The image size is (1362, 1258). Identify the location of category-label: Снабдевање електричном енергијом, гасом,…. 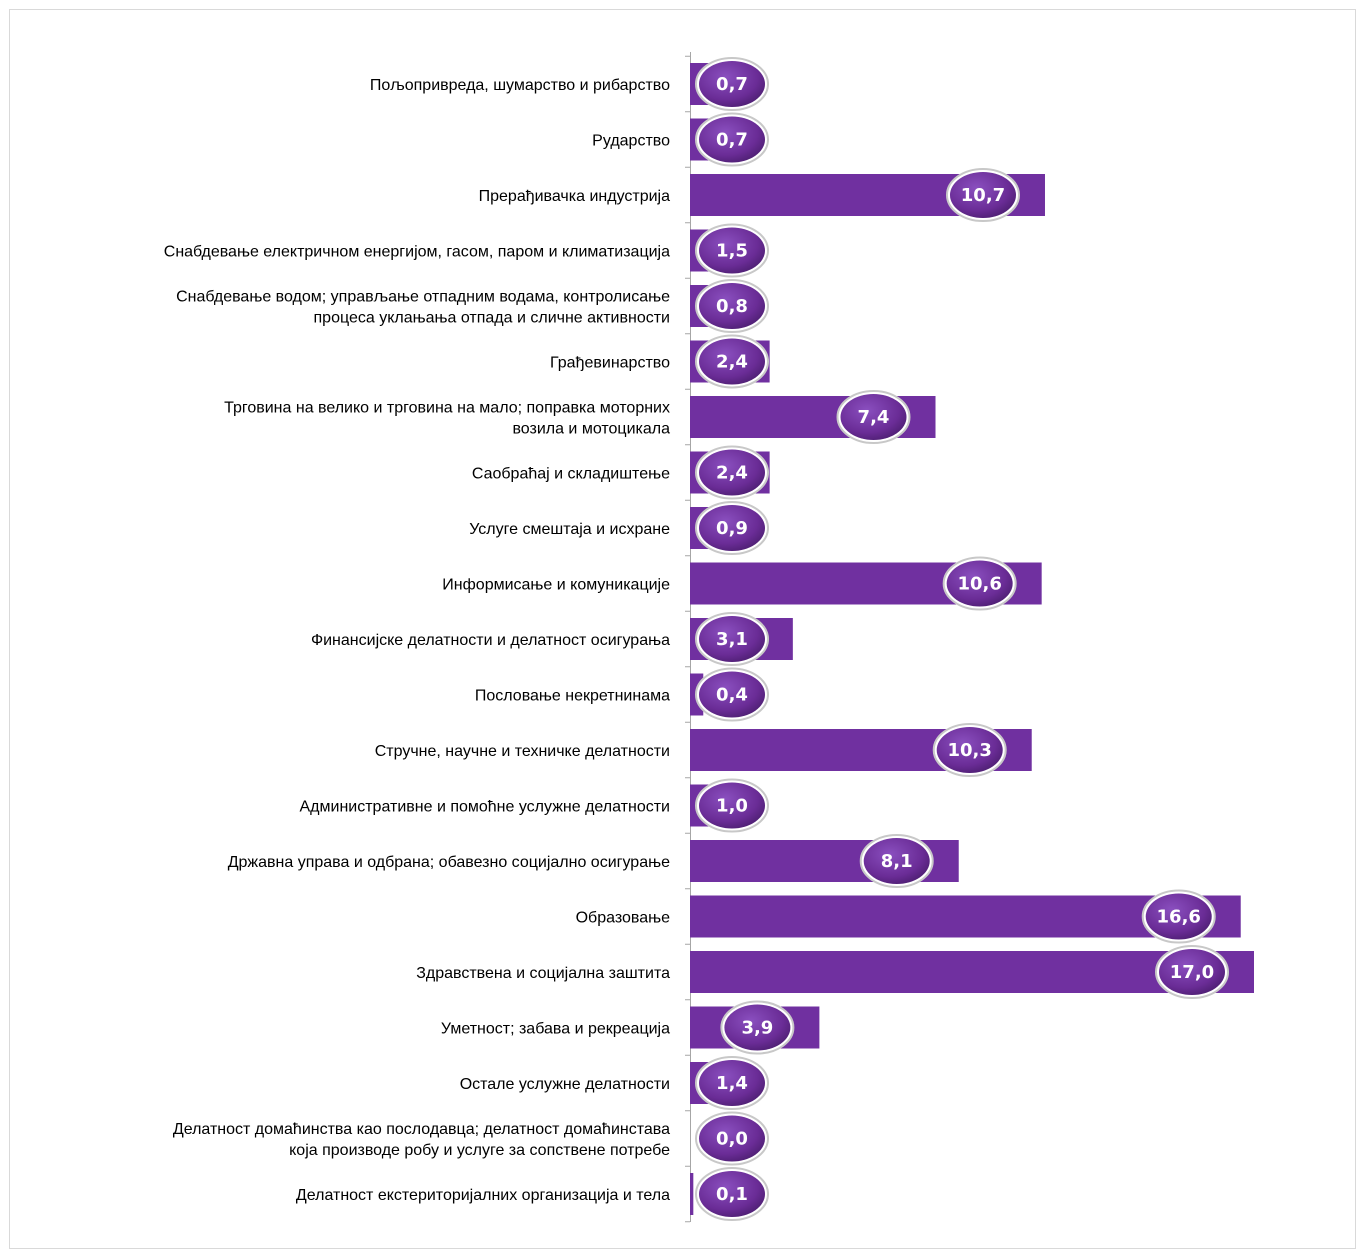
(417, 252).